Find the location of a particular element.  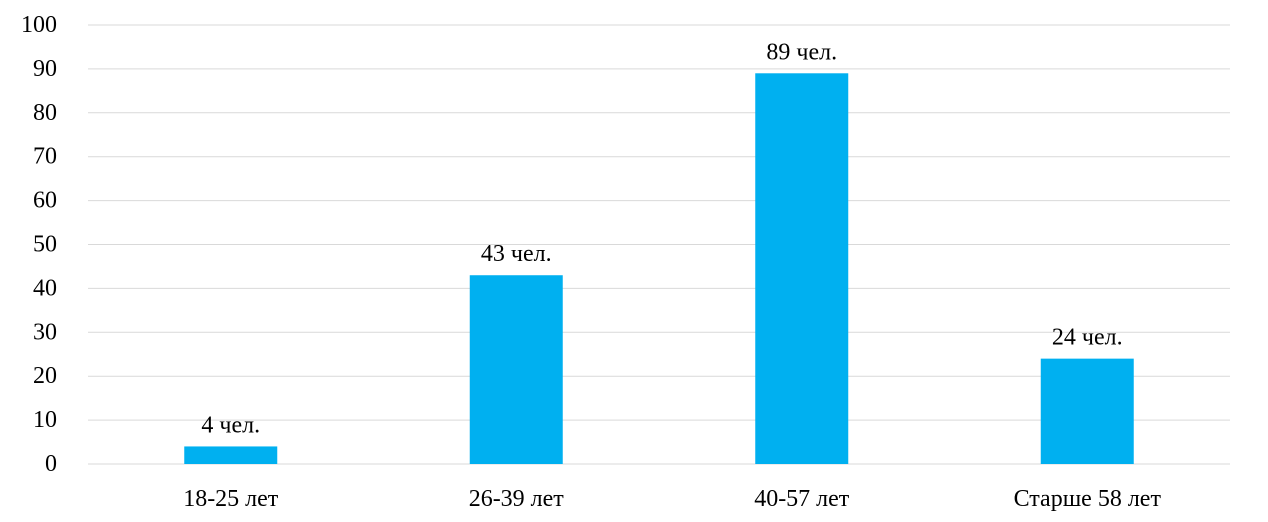

y-axis-ticks: 0 10 20 30 40 50 60 70 80 90 100 is located at coordinates (39, 244).